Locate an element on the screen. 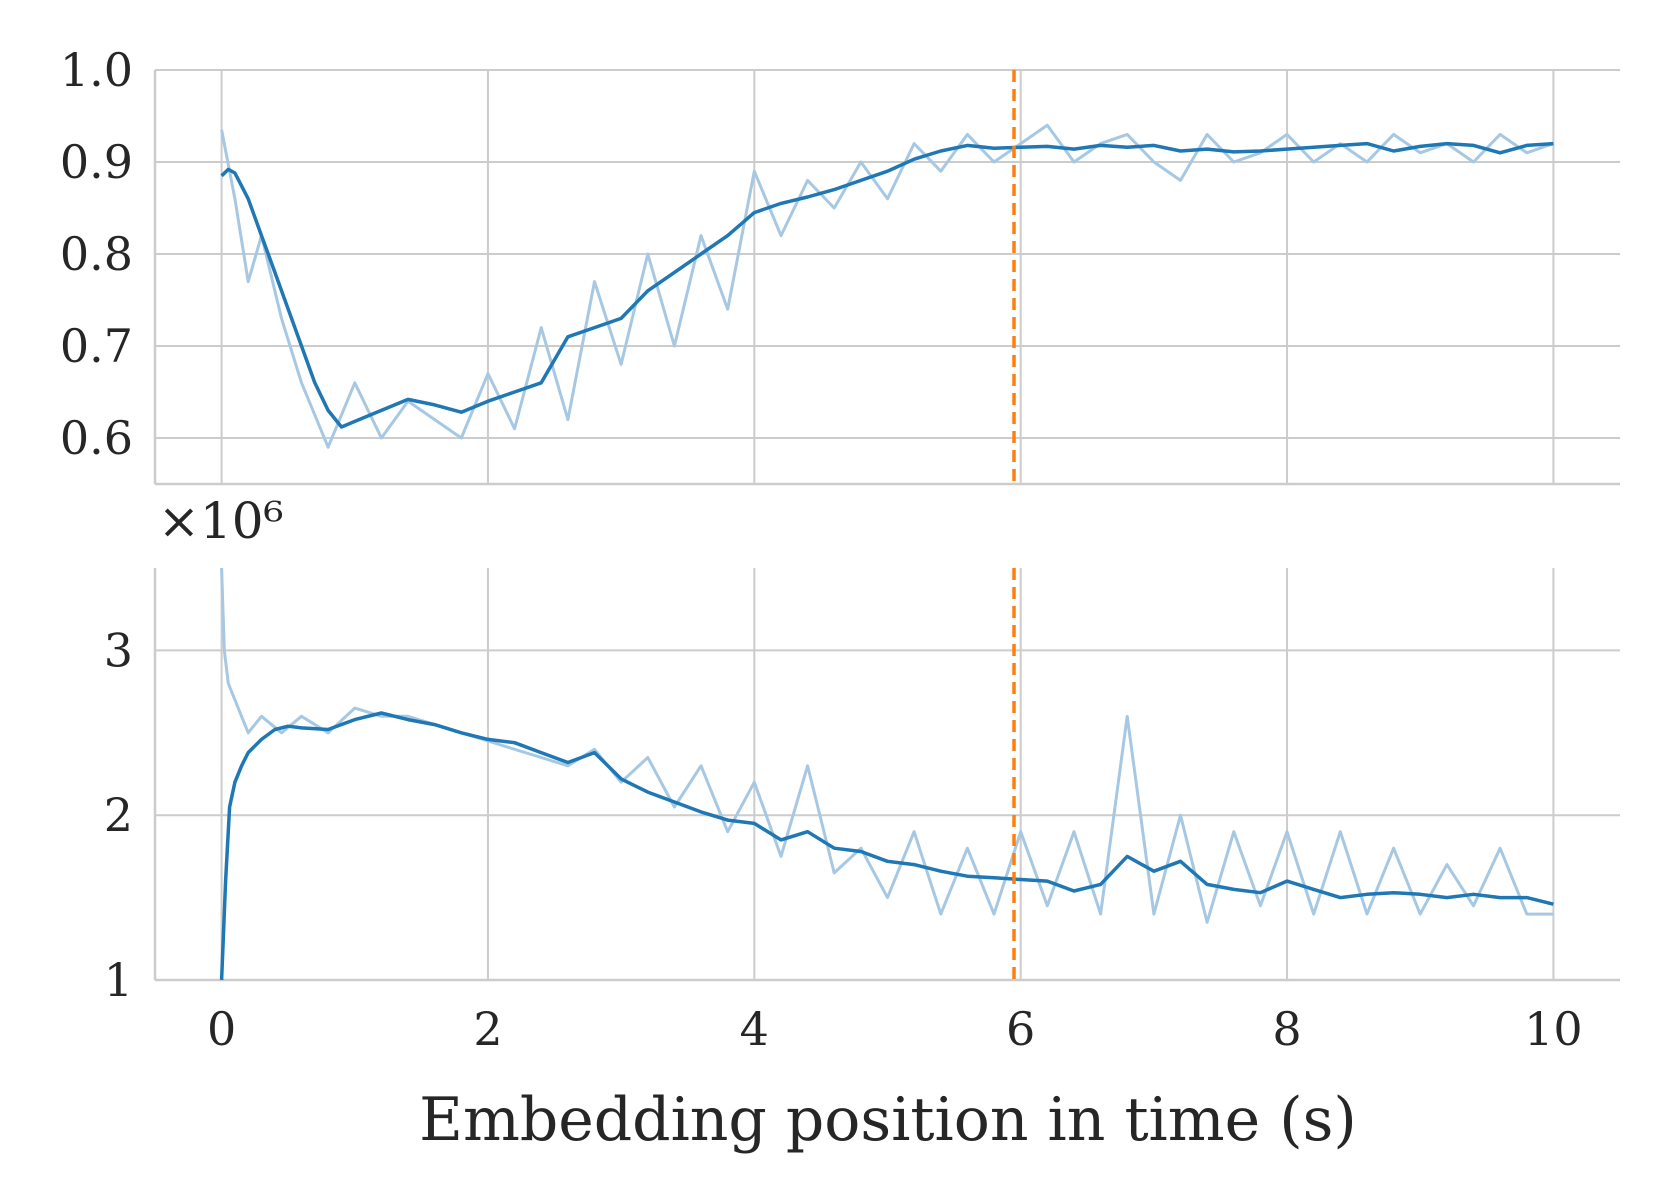 Image resolution: width=1659 pixels, height=1198 pixels. y-tick-label: 0.7 is located at coordinates (96, 346).